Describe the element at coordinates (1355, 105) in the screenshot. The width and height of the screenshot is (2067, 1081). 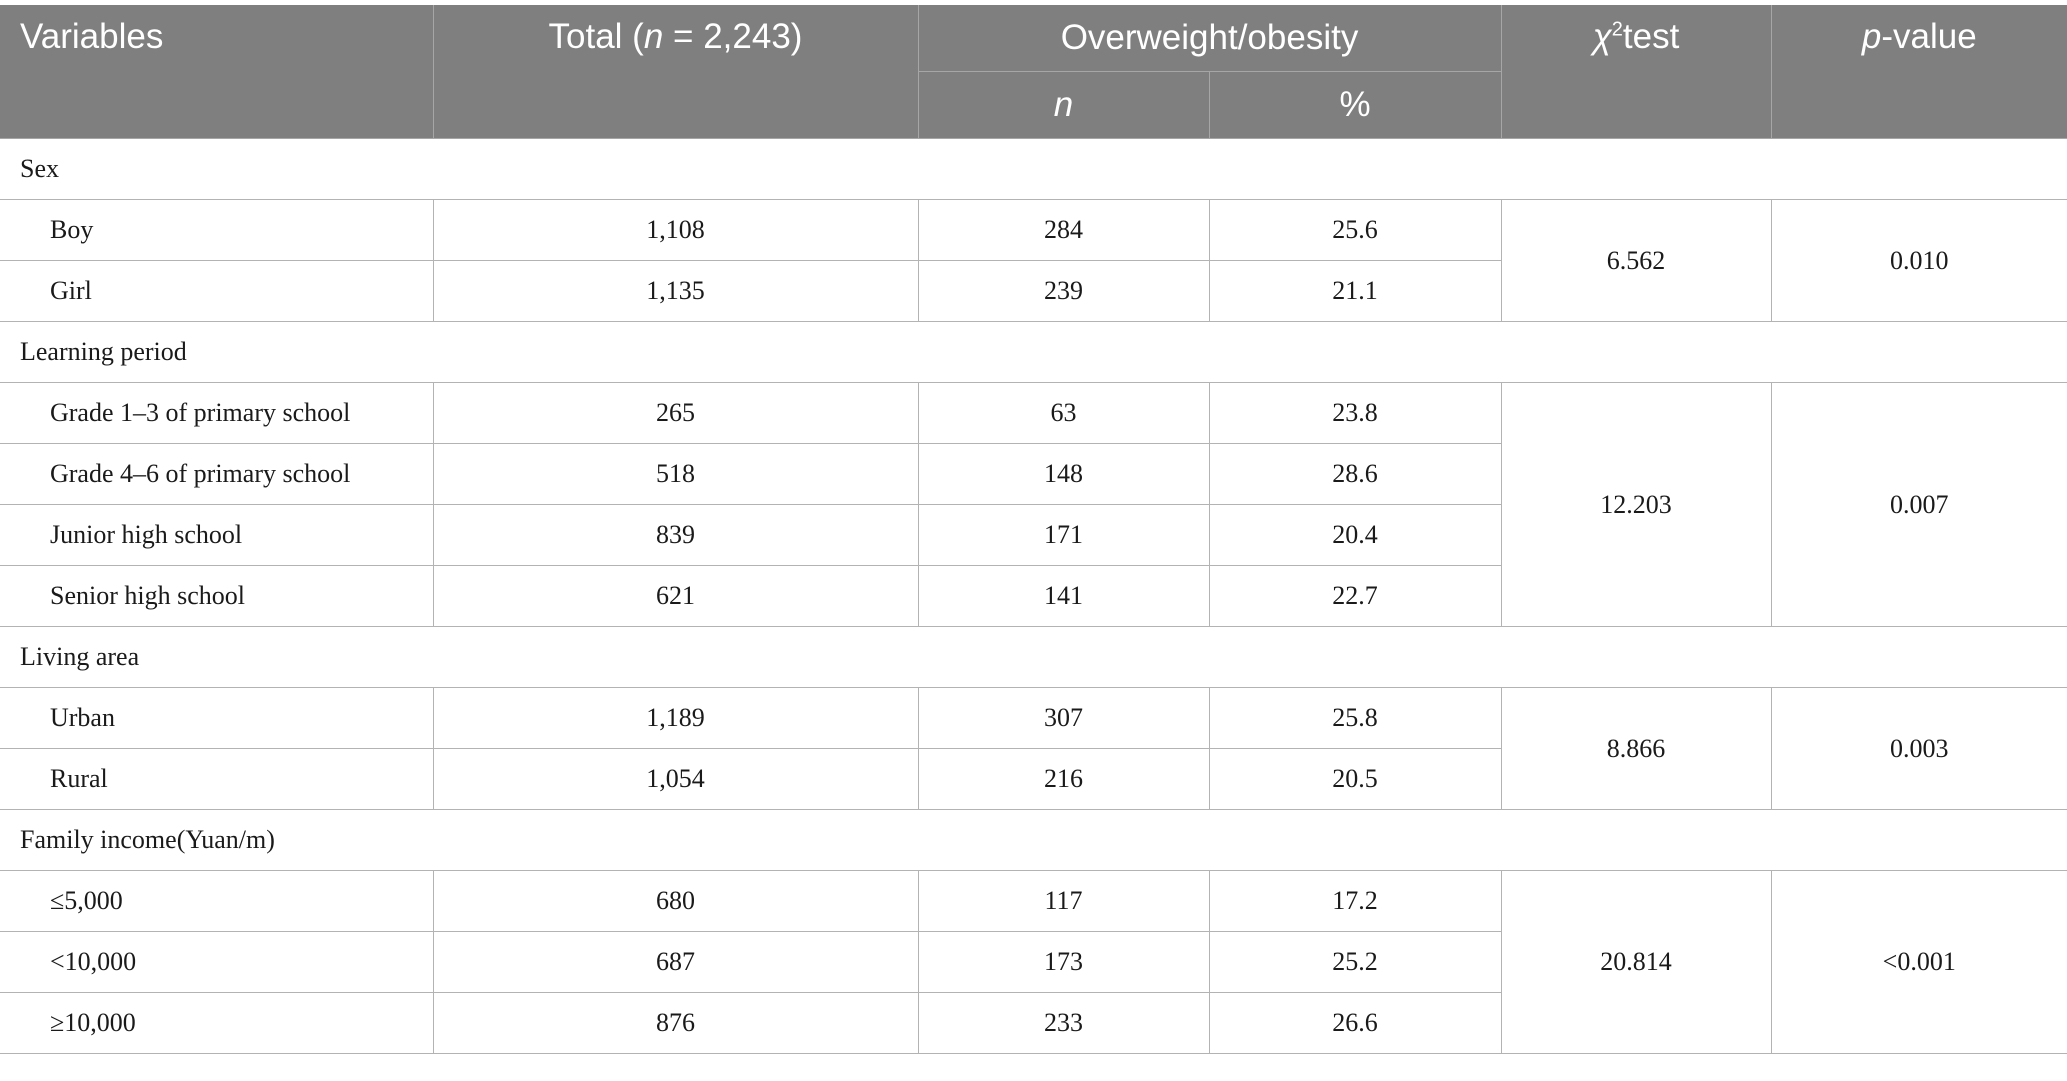
I see `header-sub-pct: %` at that location.